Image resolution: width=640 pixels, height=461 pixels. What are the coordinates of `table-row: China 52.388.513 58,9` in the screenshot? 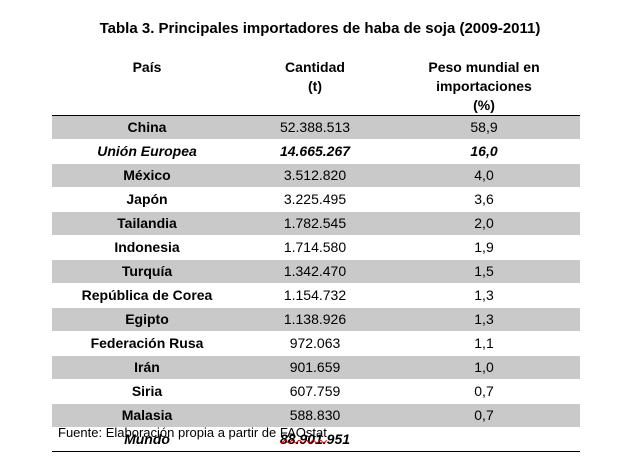 It's located at (316, 127).